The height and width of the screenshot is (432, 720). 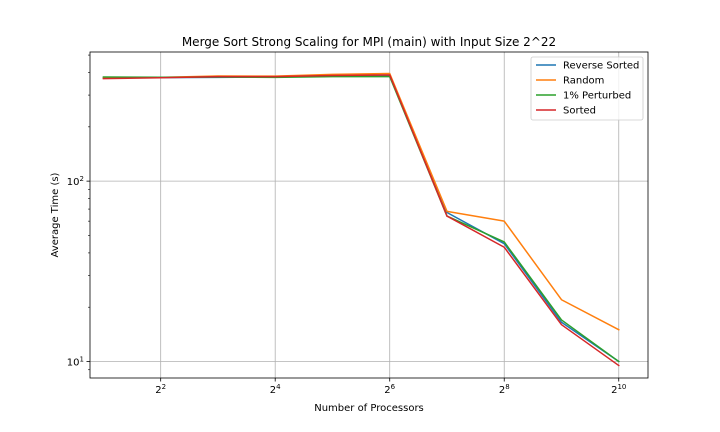 I want to click on legend: Reverse Sorted Random 1% Perturbed Sorted, so click(x=587, y=88).